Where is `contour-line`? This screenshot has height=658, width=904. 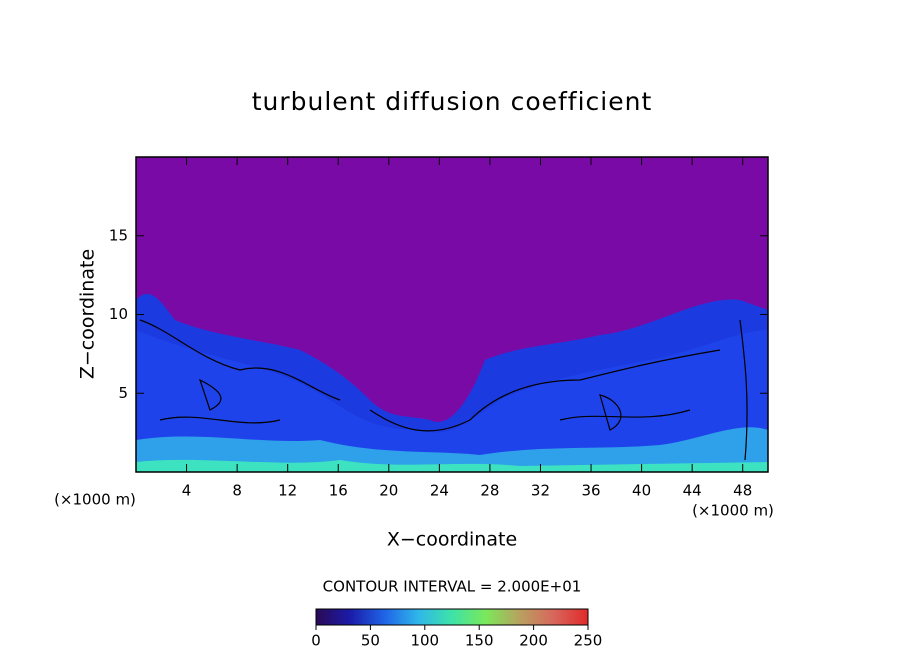 contour-line is located at coordinates (443, 390).